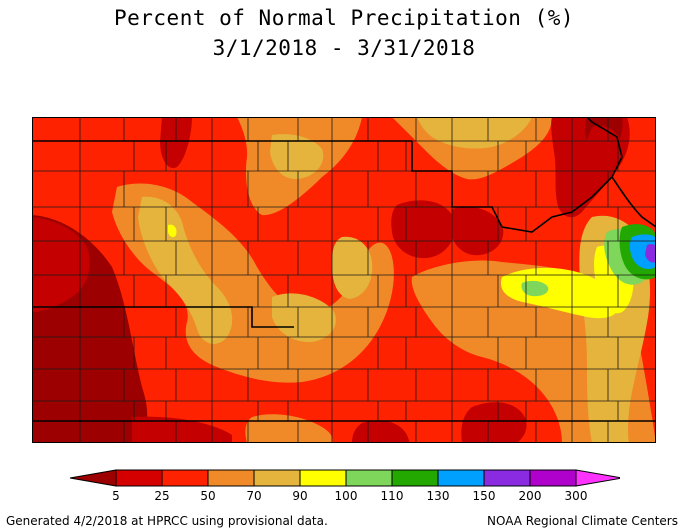 This screenshot has height=531, width=688. I want to click on legend-tick-label: 25, so click(161, 496).